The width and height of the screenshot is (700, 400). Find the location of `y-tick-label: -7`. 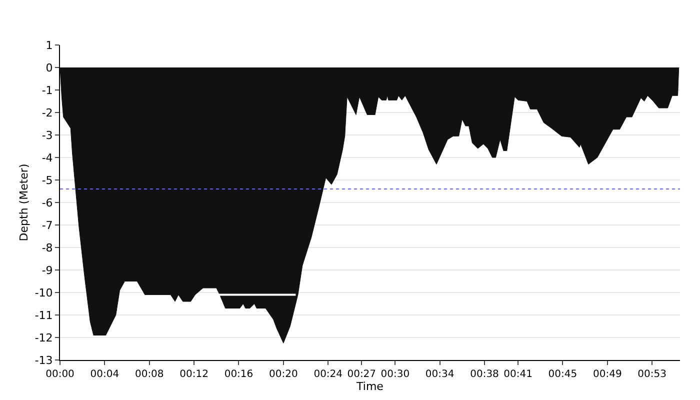

y-tick-label: -7 is located at coordinates (47, 225).